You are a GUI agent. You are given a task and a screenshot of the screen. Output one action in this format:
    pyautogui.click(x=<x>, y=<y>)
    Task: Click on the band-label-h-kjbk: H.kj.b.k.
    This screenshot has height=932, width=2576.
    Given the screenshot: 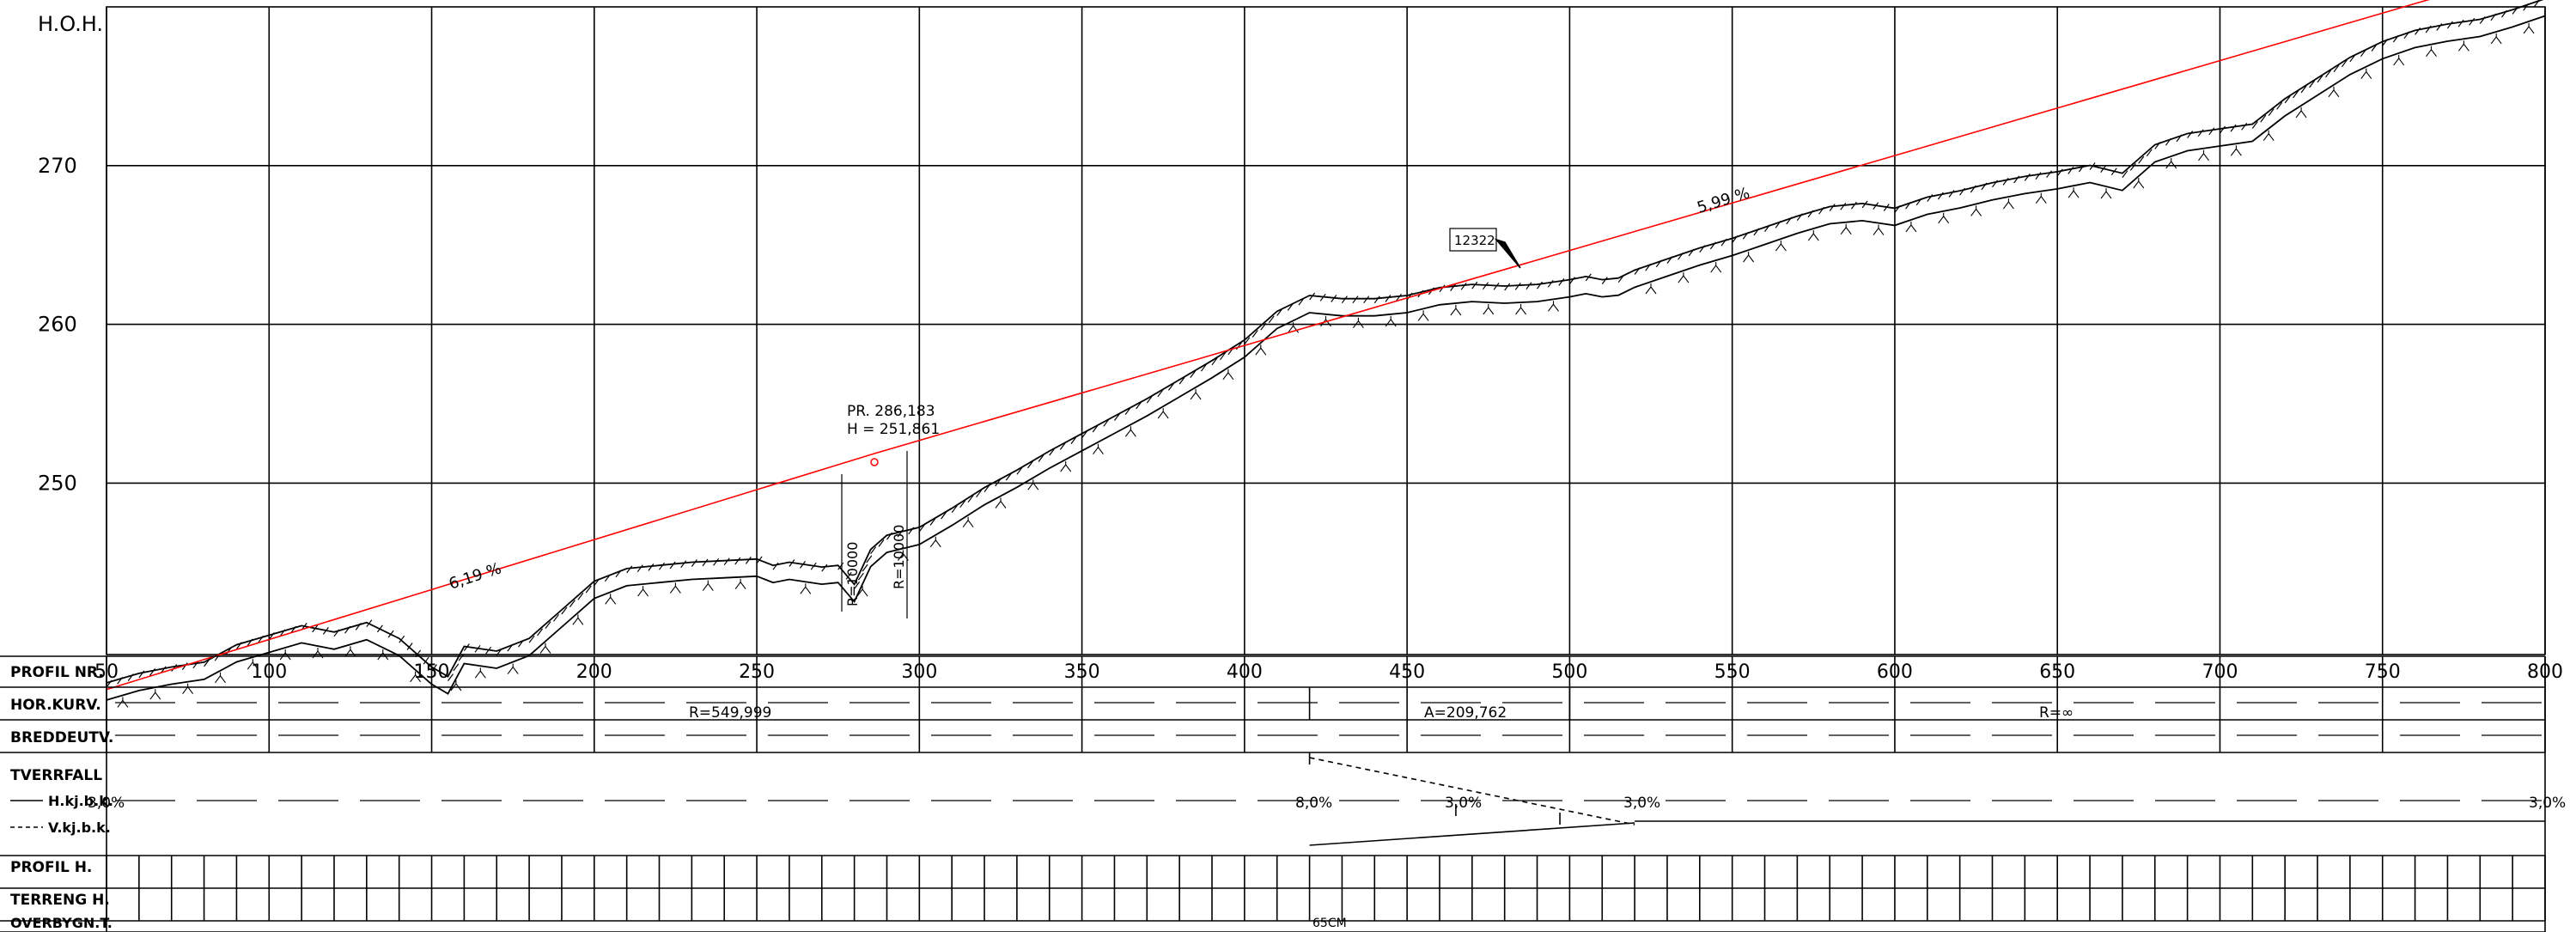 What is the action you would take?
    pyautogui.click(x=80, y=801)
    